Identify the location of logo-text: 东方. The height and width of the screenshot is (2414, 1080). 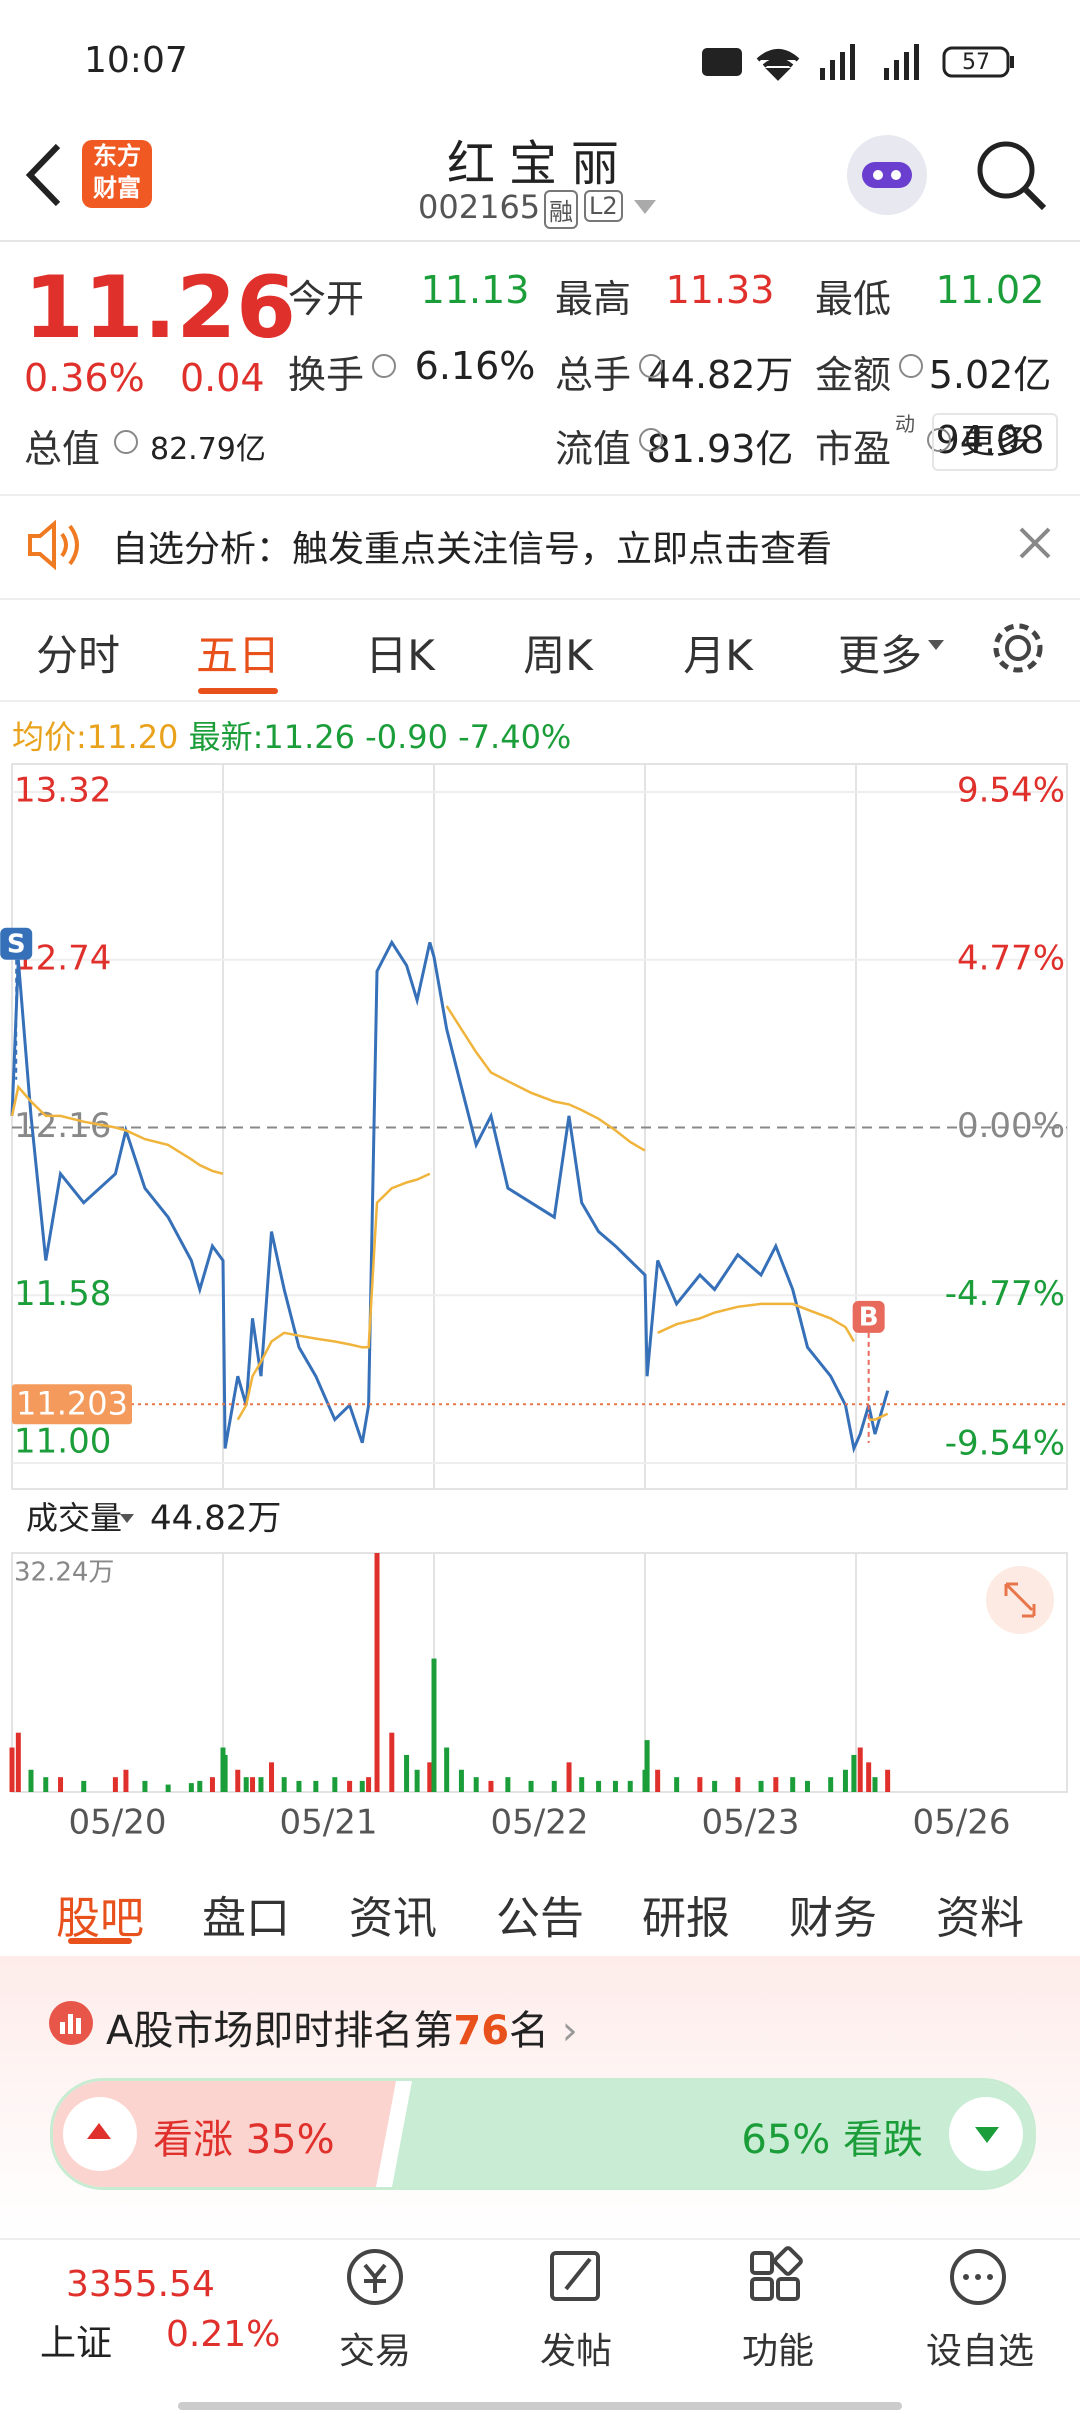
(117, 156).